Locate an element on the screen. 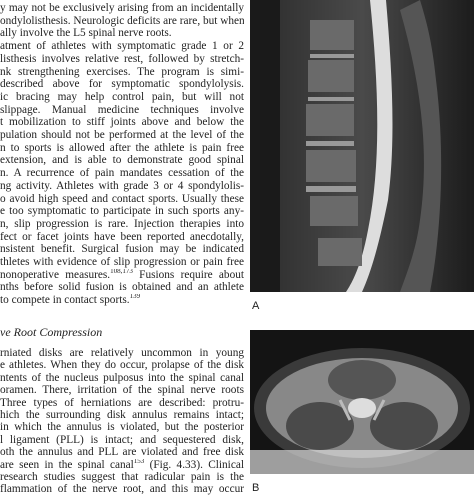  text-run: (Fig. 4.33). Clinical is located at coordinates (194, 464).